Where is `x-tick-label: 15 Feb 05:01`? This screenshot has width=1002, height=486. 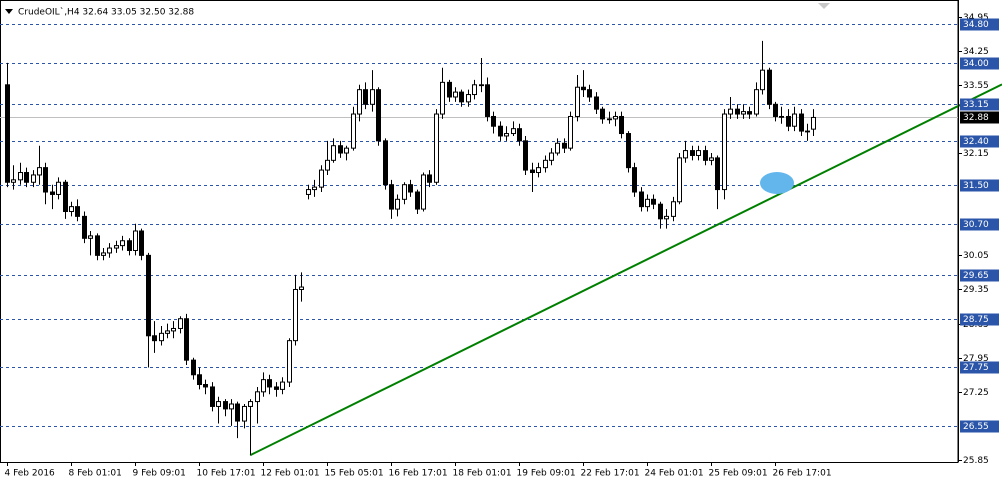
x-tick-label: 15 Feb 05:01 is located at coordinates (354, 474).